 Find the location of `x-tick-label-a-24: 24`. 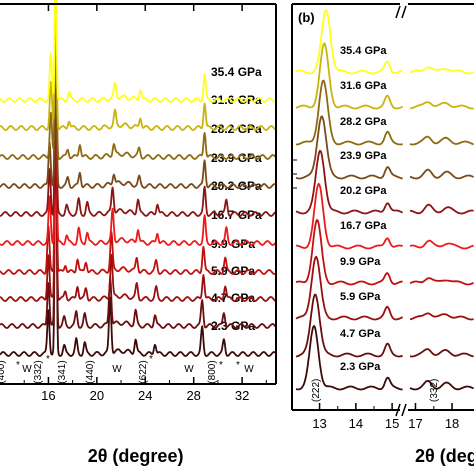

x-tick-label-a-24: 24 is located at coordinates (145, 395).